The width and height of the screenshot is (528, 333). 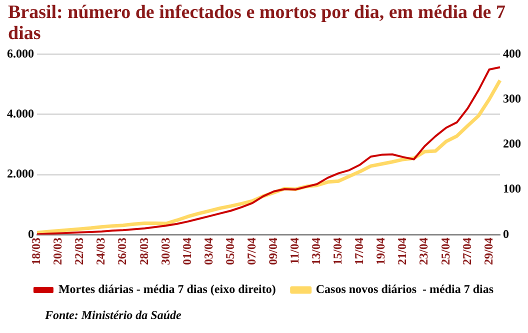 I want to click on y-tick-label: 2.000, so click(x=20, y=173).